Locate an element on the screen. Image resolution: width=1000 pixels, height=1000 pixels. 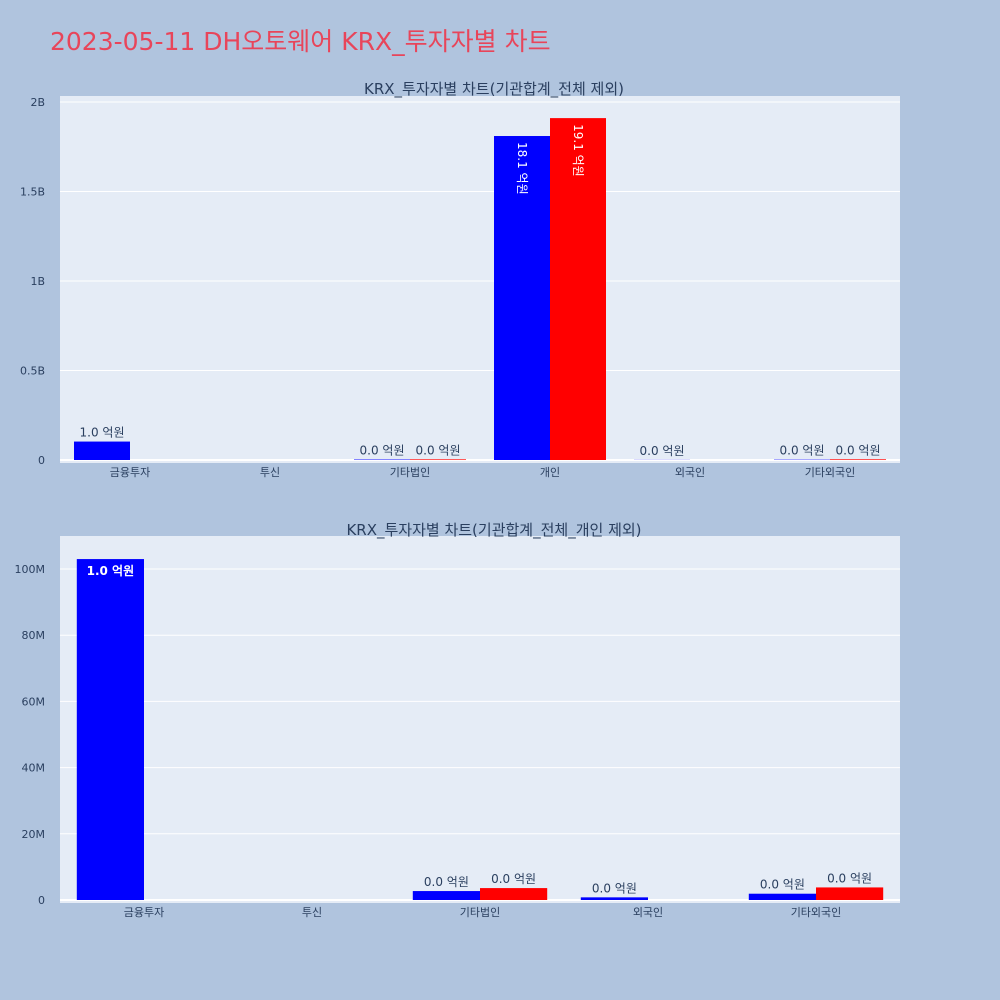
chart2-x-tick-label: 기타외국인 is located at coordinates (816, 912).